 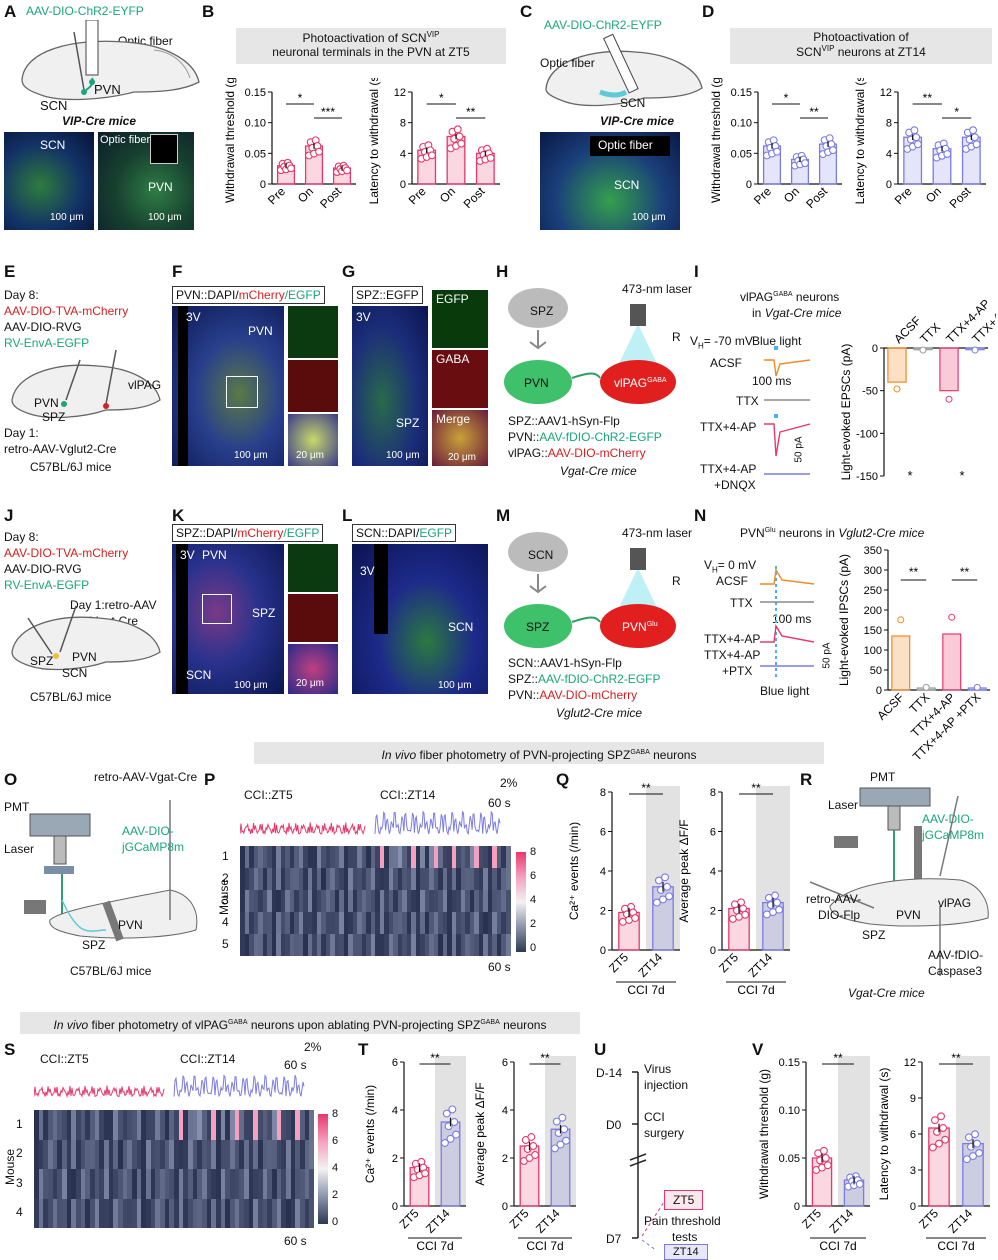 What do you see at coordinates (762, 195) in the screenshot?
I see `x-tick-label: Pre` at bounding box center [762, 195].